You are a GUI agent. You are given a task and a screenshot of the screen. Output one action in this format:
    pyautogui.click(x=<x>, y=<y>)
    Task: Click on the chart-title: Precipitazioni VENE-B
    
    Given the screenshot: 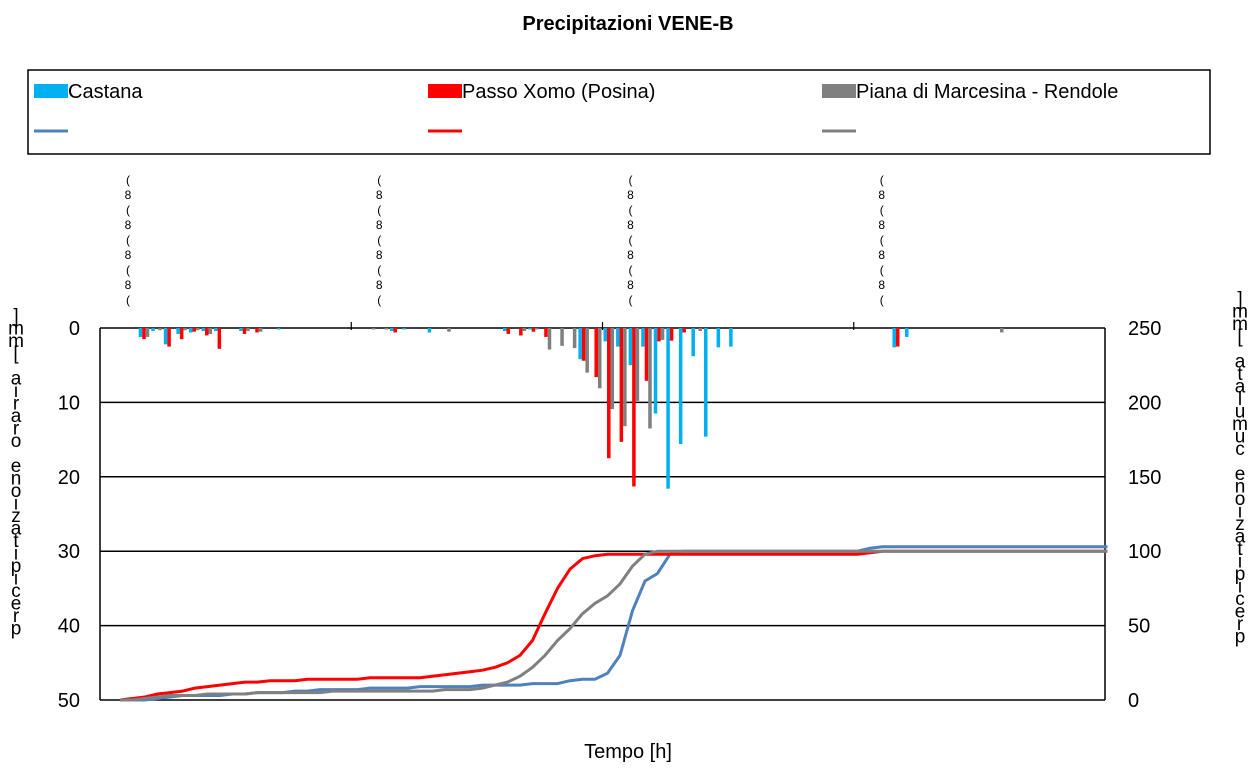 What is the action you would take?
    pyautogui.click(x=627, y=24)
    